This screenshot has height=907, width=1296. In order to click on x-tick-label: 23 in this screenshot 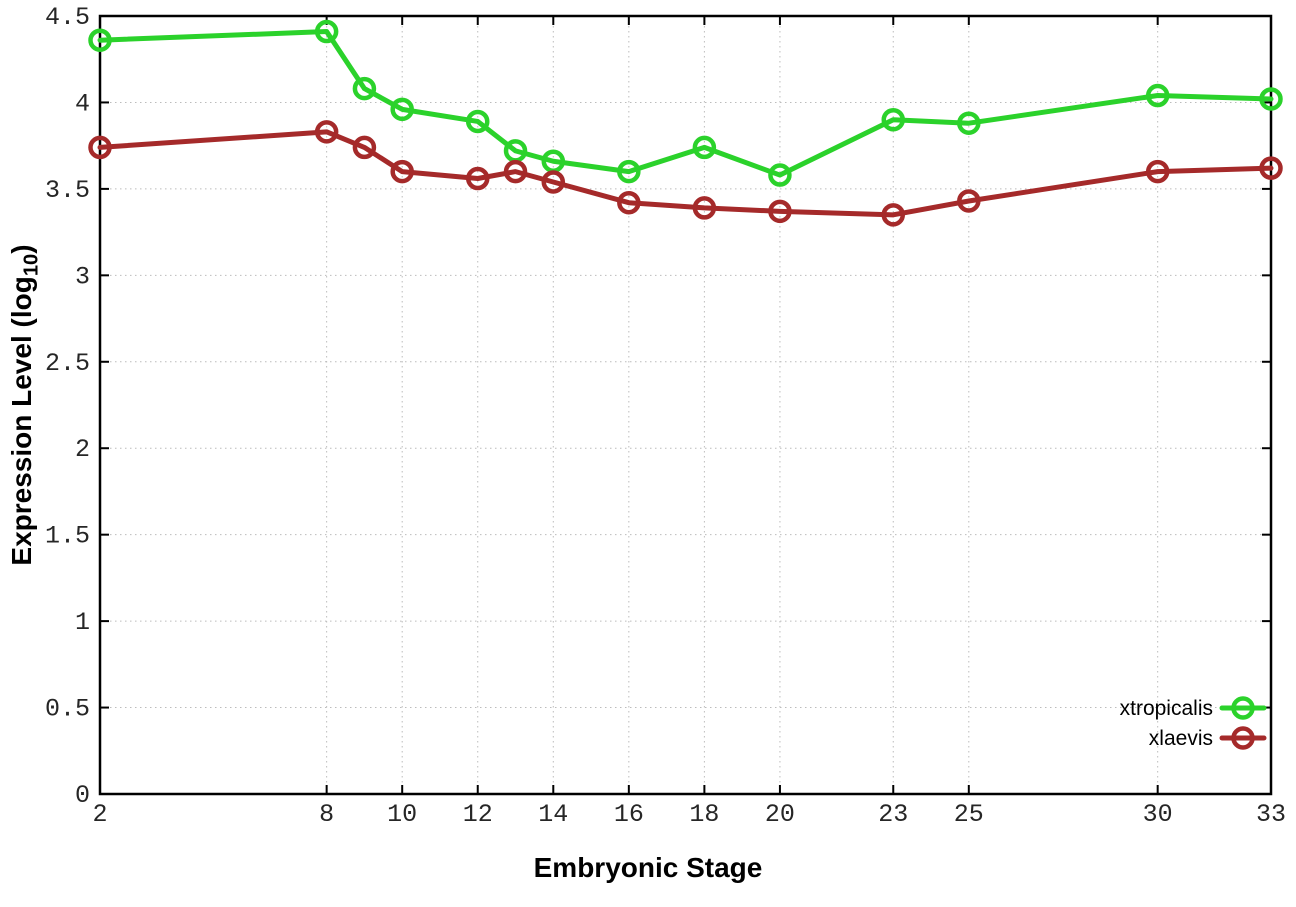, I will do `click(893, 814)`.